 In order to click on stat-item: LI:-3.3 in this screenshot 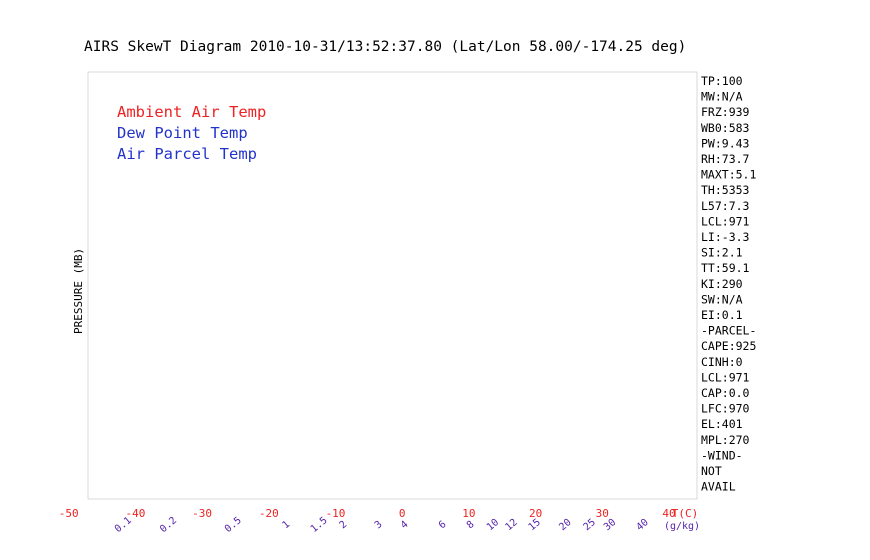, I will do `click(725, 237)`.